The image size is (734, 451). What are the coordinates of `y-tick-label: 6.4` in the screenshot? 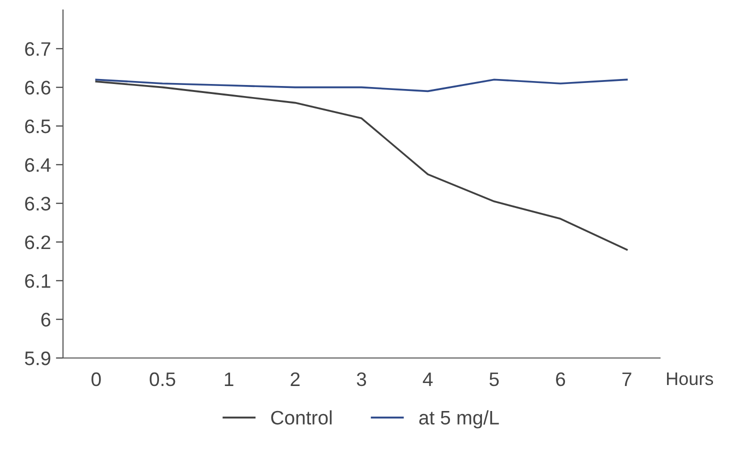 It's located at (38, 165).